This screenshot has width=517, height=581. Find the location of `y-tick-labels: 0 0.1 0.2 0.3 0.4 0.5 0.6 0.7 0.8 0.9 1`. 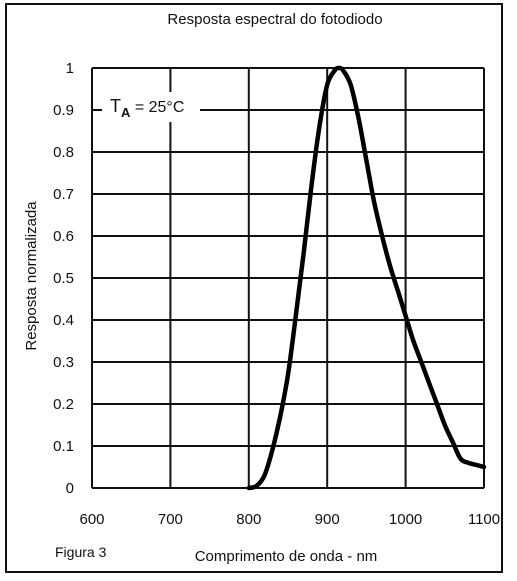

y-tick-labels: 0 0.1 0.2 0.3 0.4 0.5 0.6 0.7 0.8 0.9 1 is located at coordinates (63, 278).